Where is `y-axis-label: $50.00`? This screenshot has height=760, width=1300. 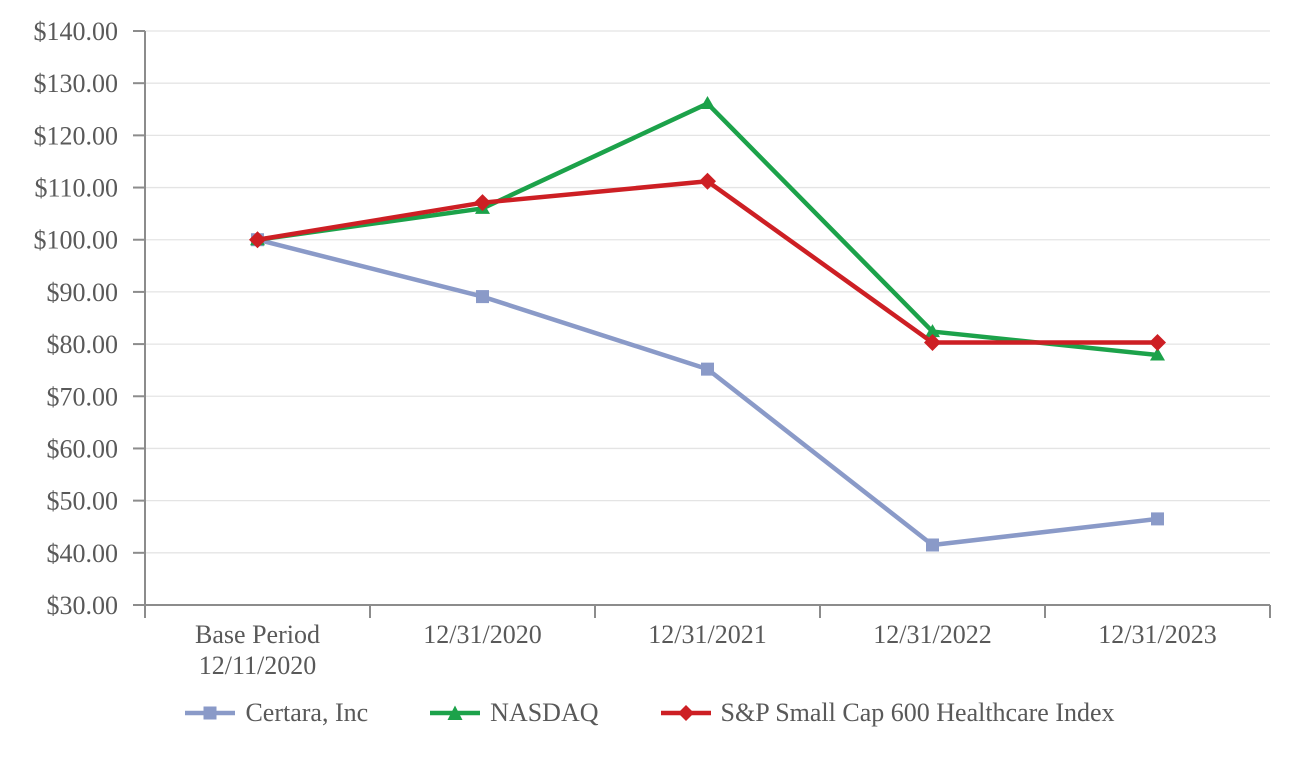 y-axis-label: $50.00 is located at coordinates (83, 501).